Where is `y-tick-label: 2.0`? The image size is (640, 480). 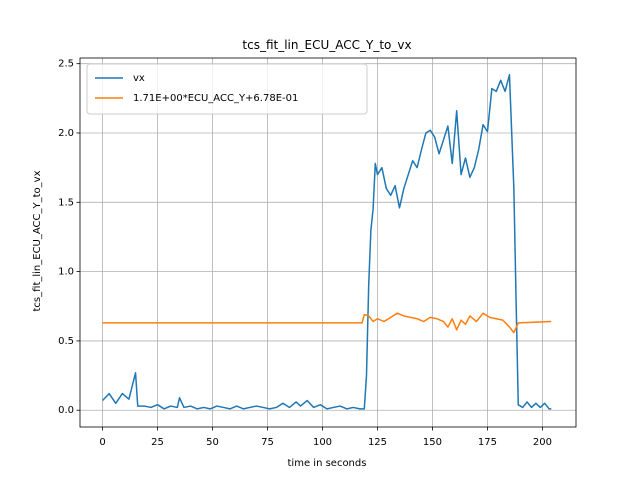 y-tick-label: 2.0 is located at coordinates (66, 133).